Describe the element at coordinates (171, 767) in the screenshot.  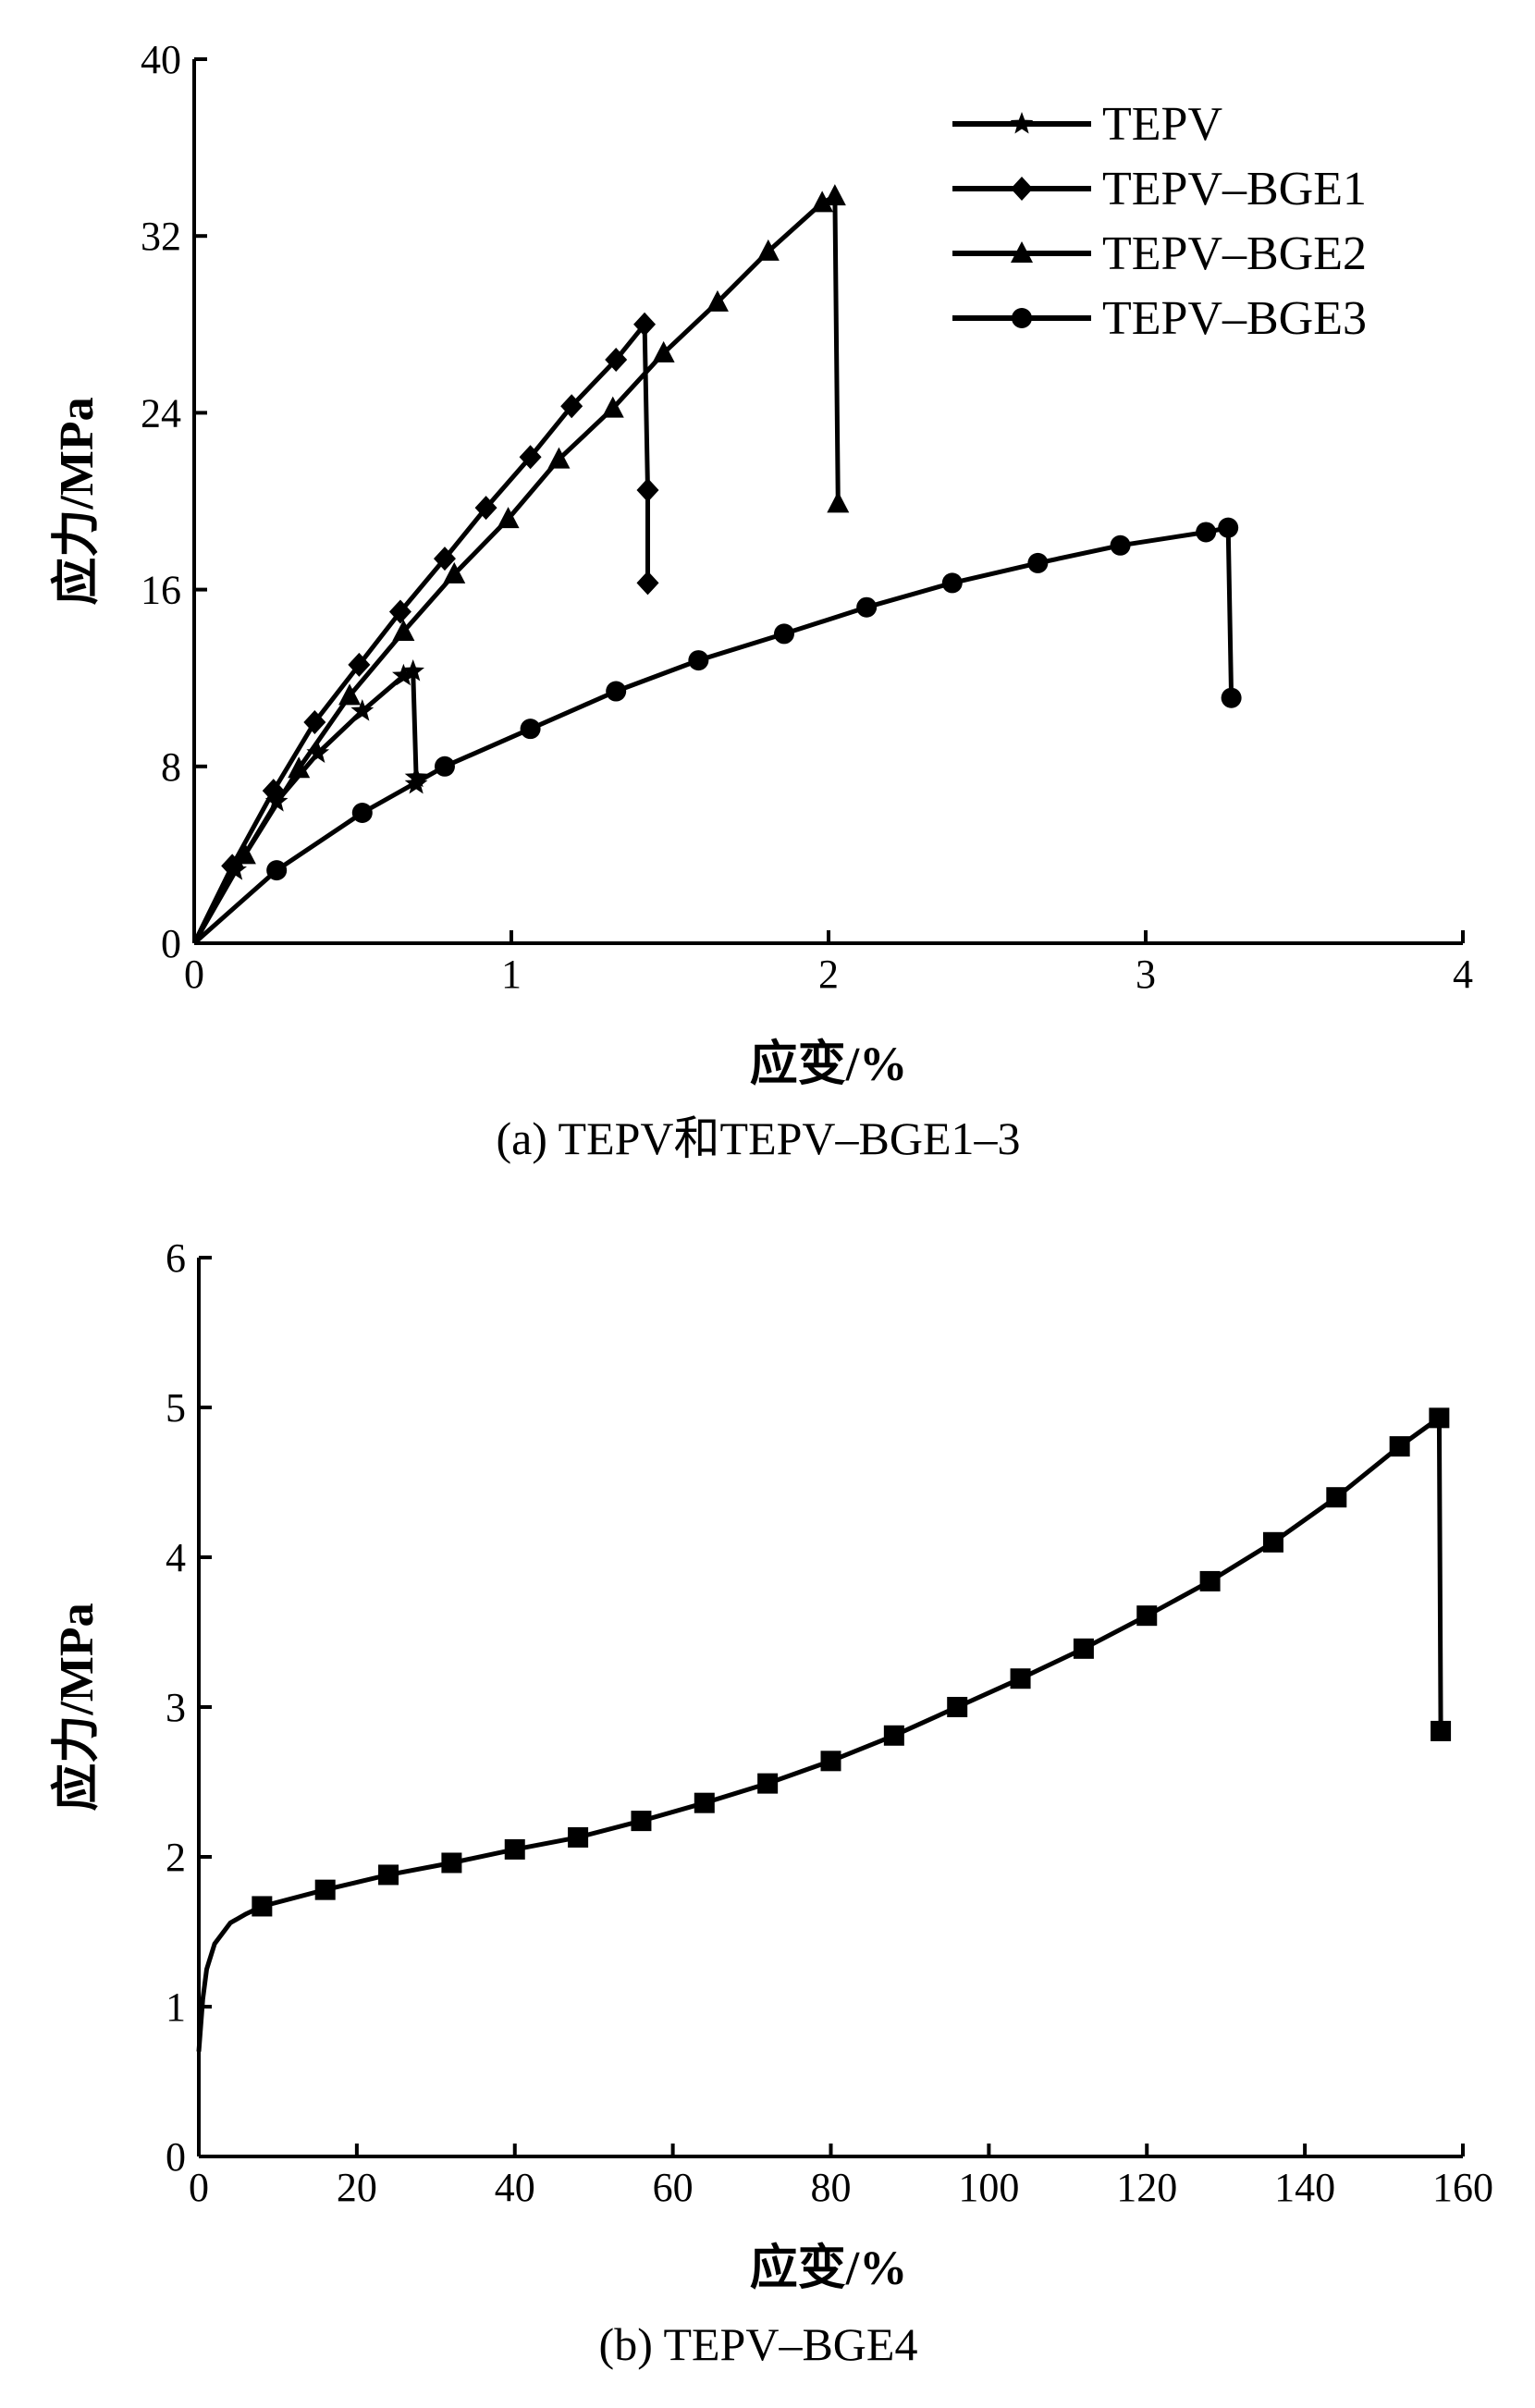
I see `y-tick-label: 8` at that location.